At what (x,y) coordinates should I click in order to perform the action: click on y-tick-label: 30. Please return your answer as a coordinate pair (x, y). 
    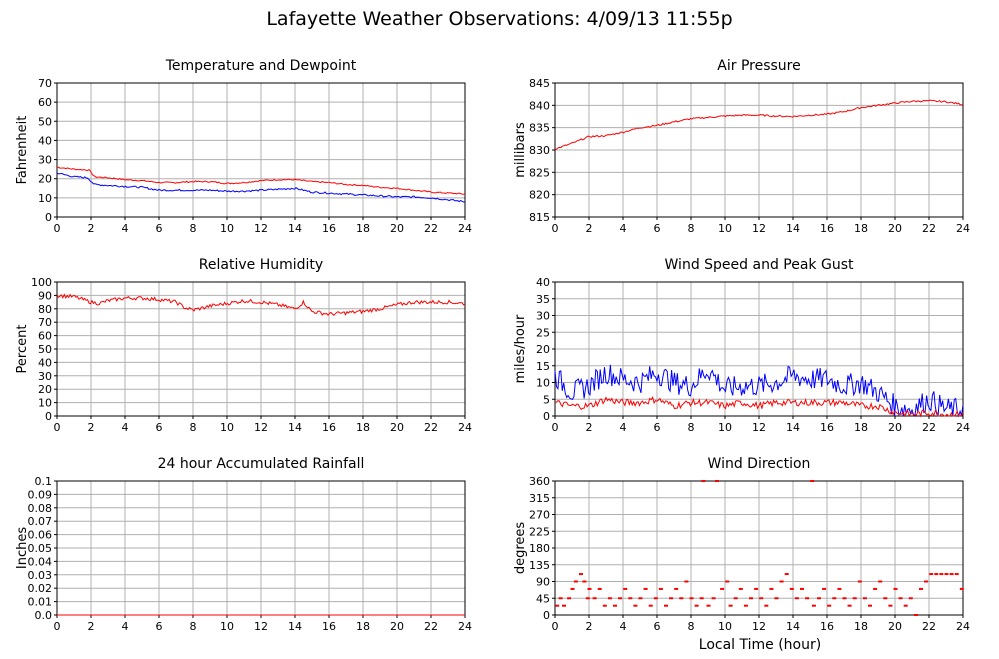
    Looking at the image, I should click on (45, 160).